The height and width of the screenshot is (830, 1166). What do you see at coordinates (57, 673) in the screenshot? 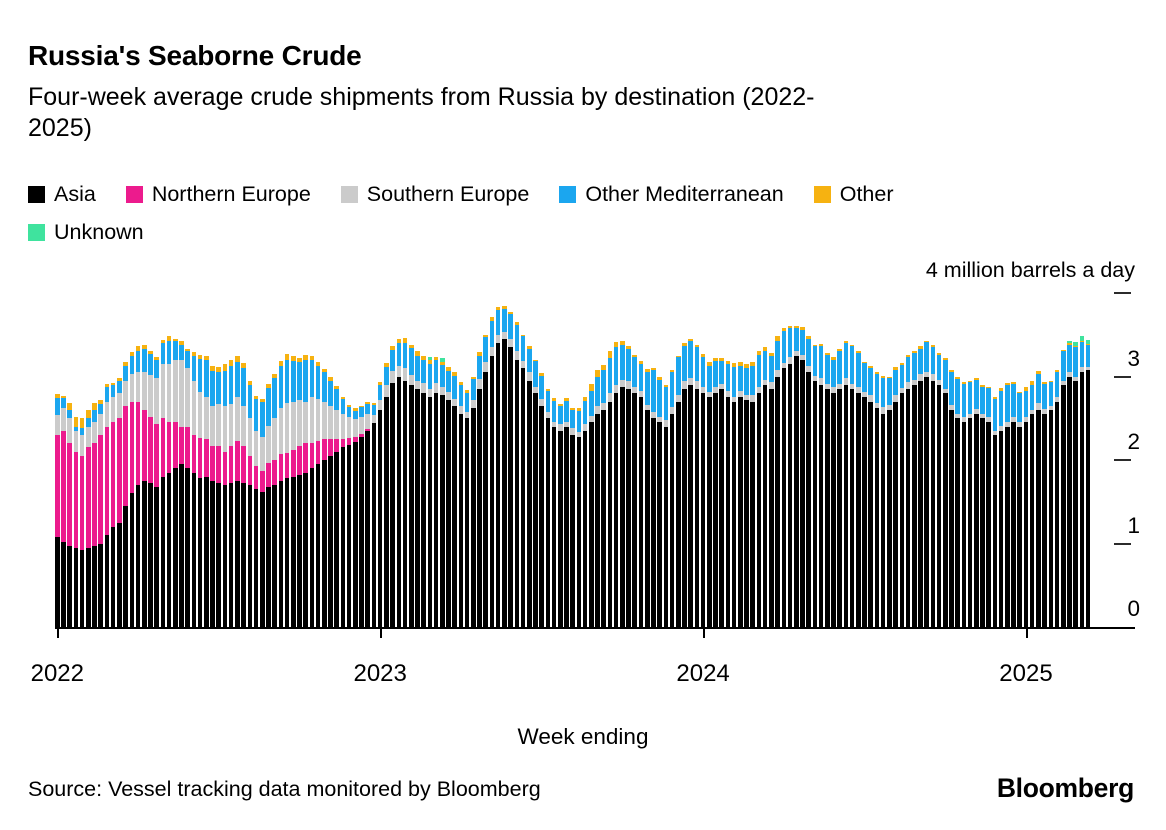
I see `x-tick-label-2022: 2022` at bounding box center [57, 673].